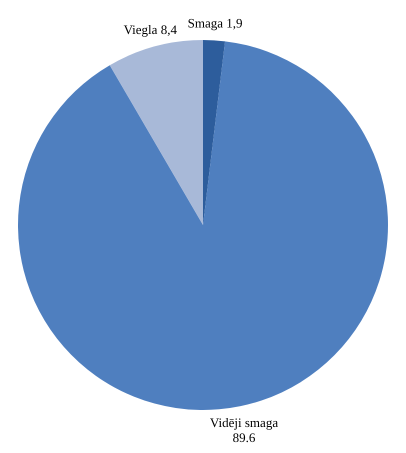 The height and width of the screenshot is (453, 406). What do you see at coordinates (244, 437) in the screenshot?
I see `data-label: 89.6` at bounding box center [244, 437].